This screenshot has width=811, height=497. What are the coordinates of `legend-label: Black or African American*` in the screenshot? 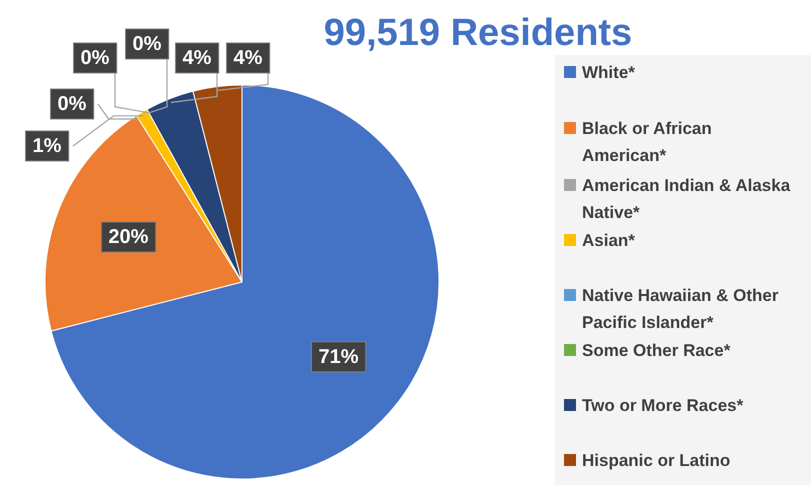 It's located at (647, 142).